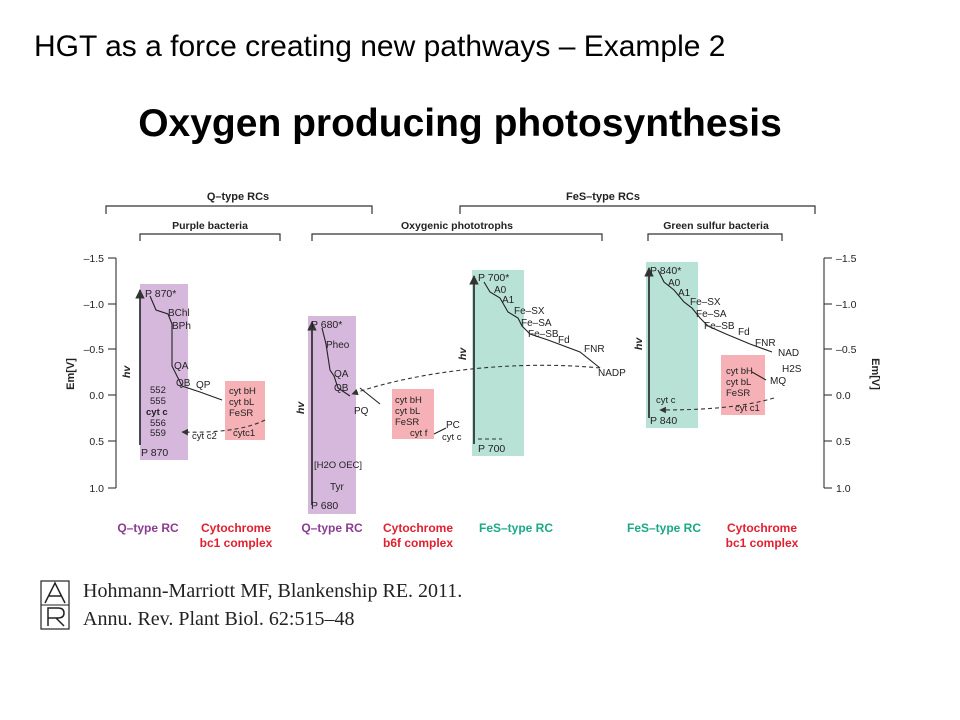 The image size is (960, 720). Describe the element at coordinates (516, 528) in the screenshot. I see `caption-festype-rc-1: FeS–type RC` at that location.